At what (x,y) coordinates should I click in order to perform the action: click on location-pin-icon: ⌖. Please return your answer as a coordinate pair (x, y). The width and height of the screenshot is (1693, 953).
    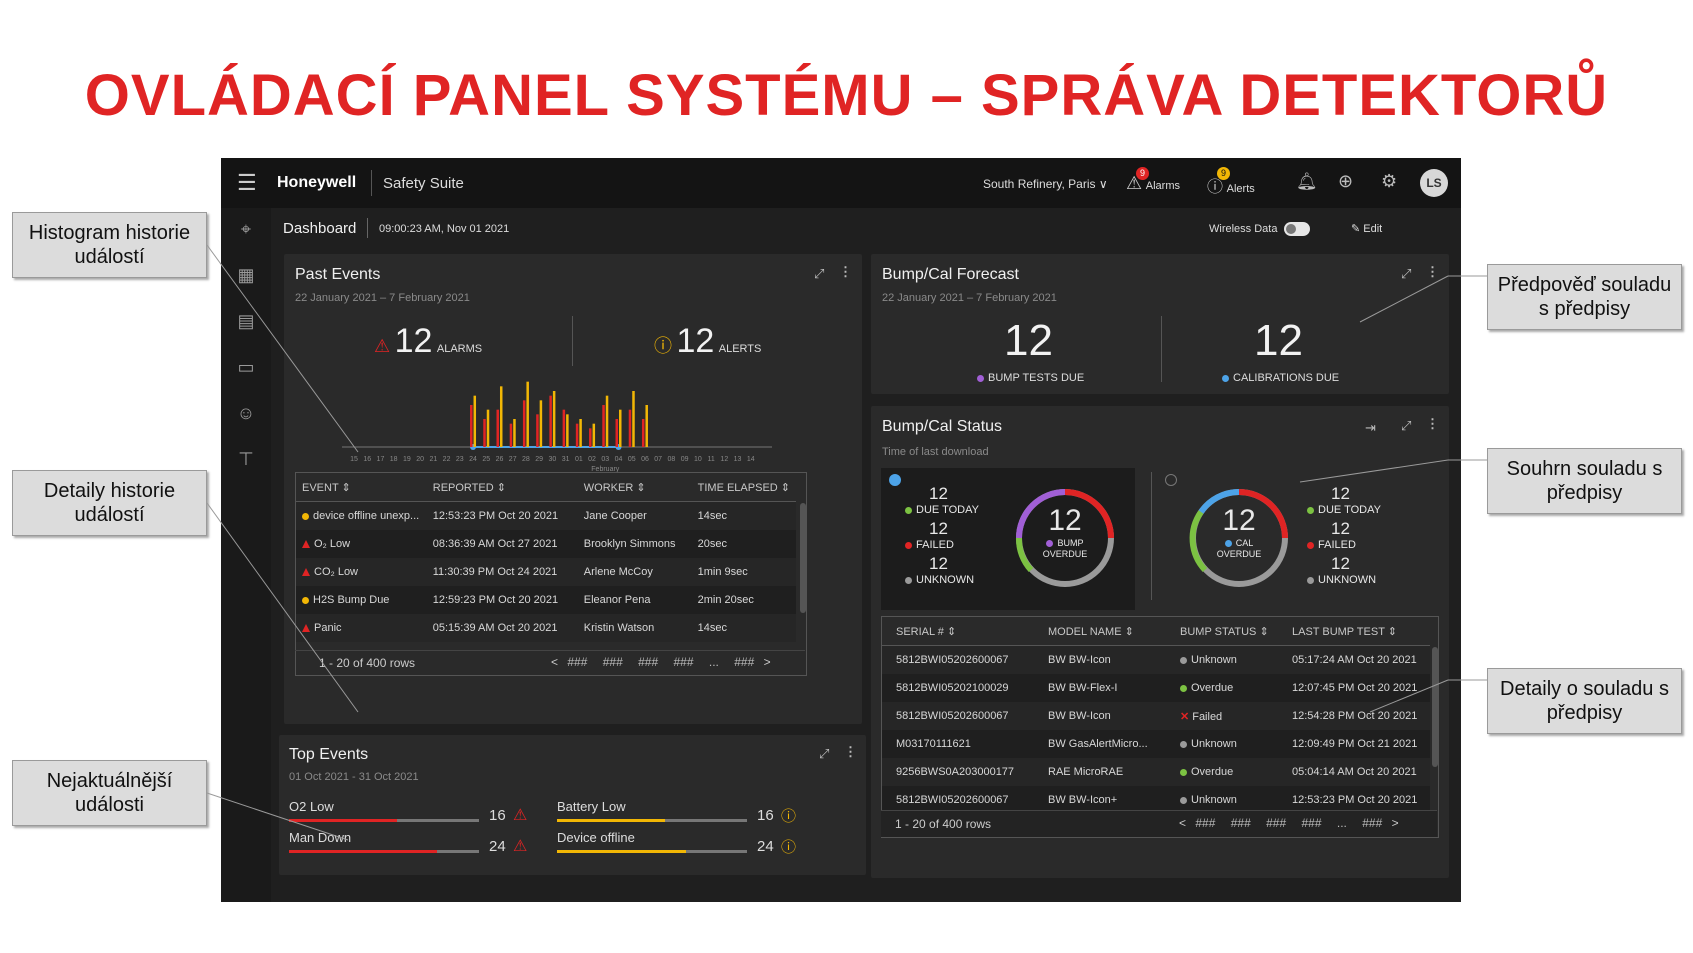
    Looking at the image, I should click on (246, 229).